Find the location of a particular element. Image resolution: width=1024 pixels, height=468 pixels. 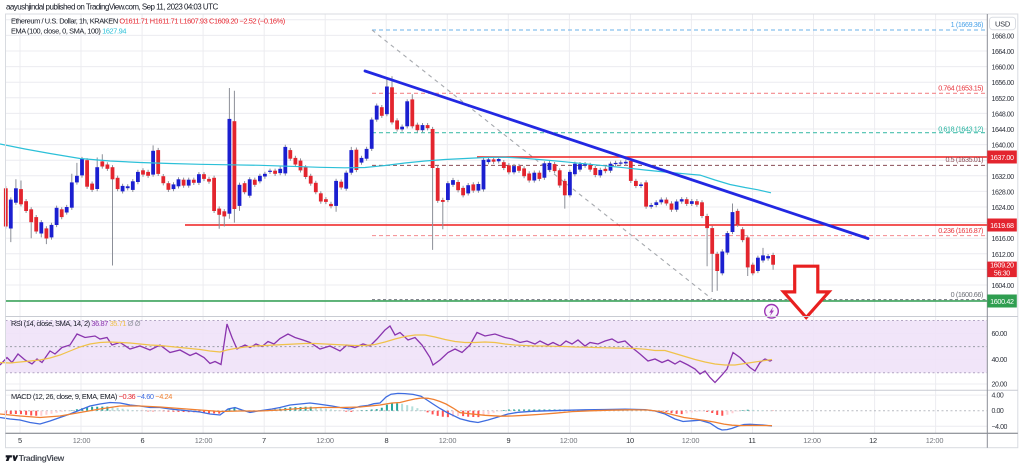

svg-text: 7 is located at coordinates (264, 440).